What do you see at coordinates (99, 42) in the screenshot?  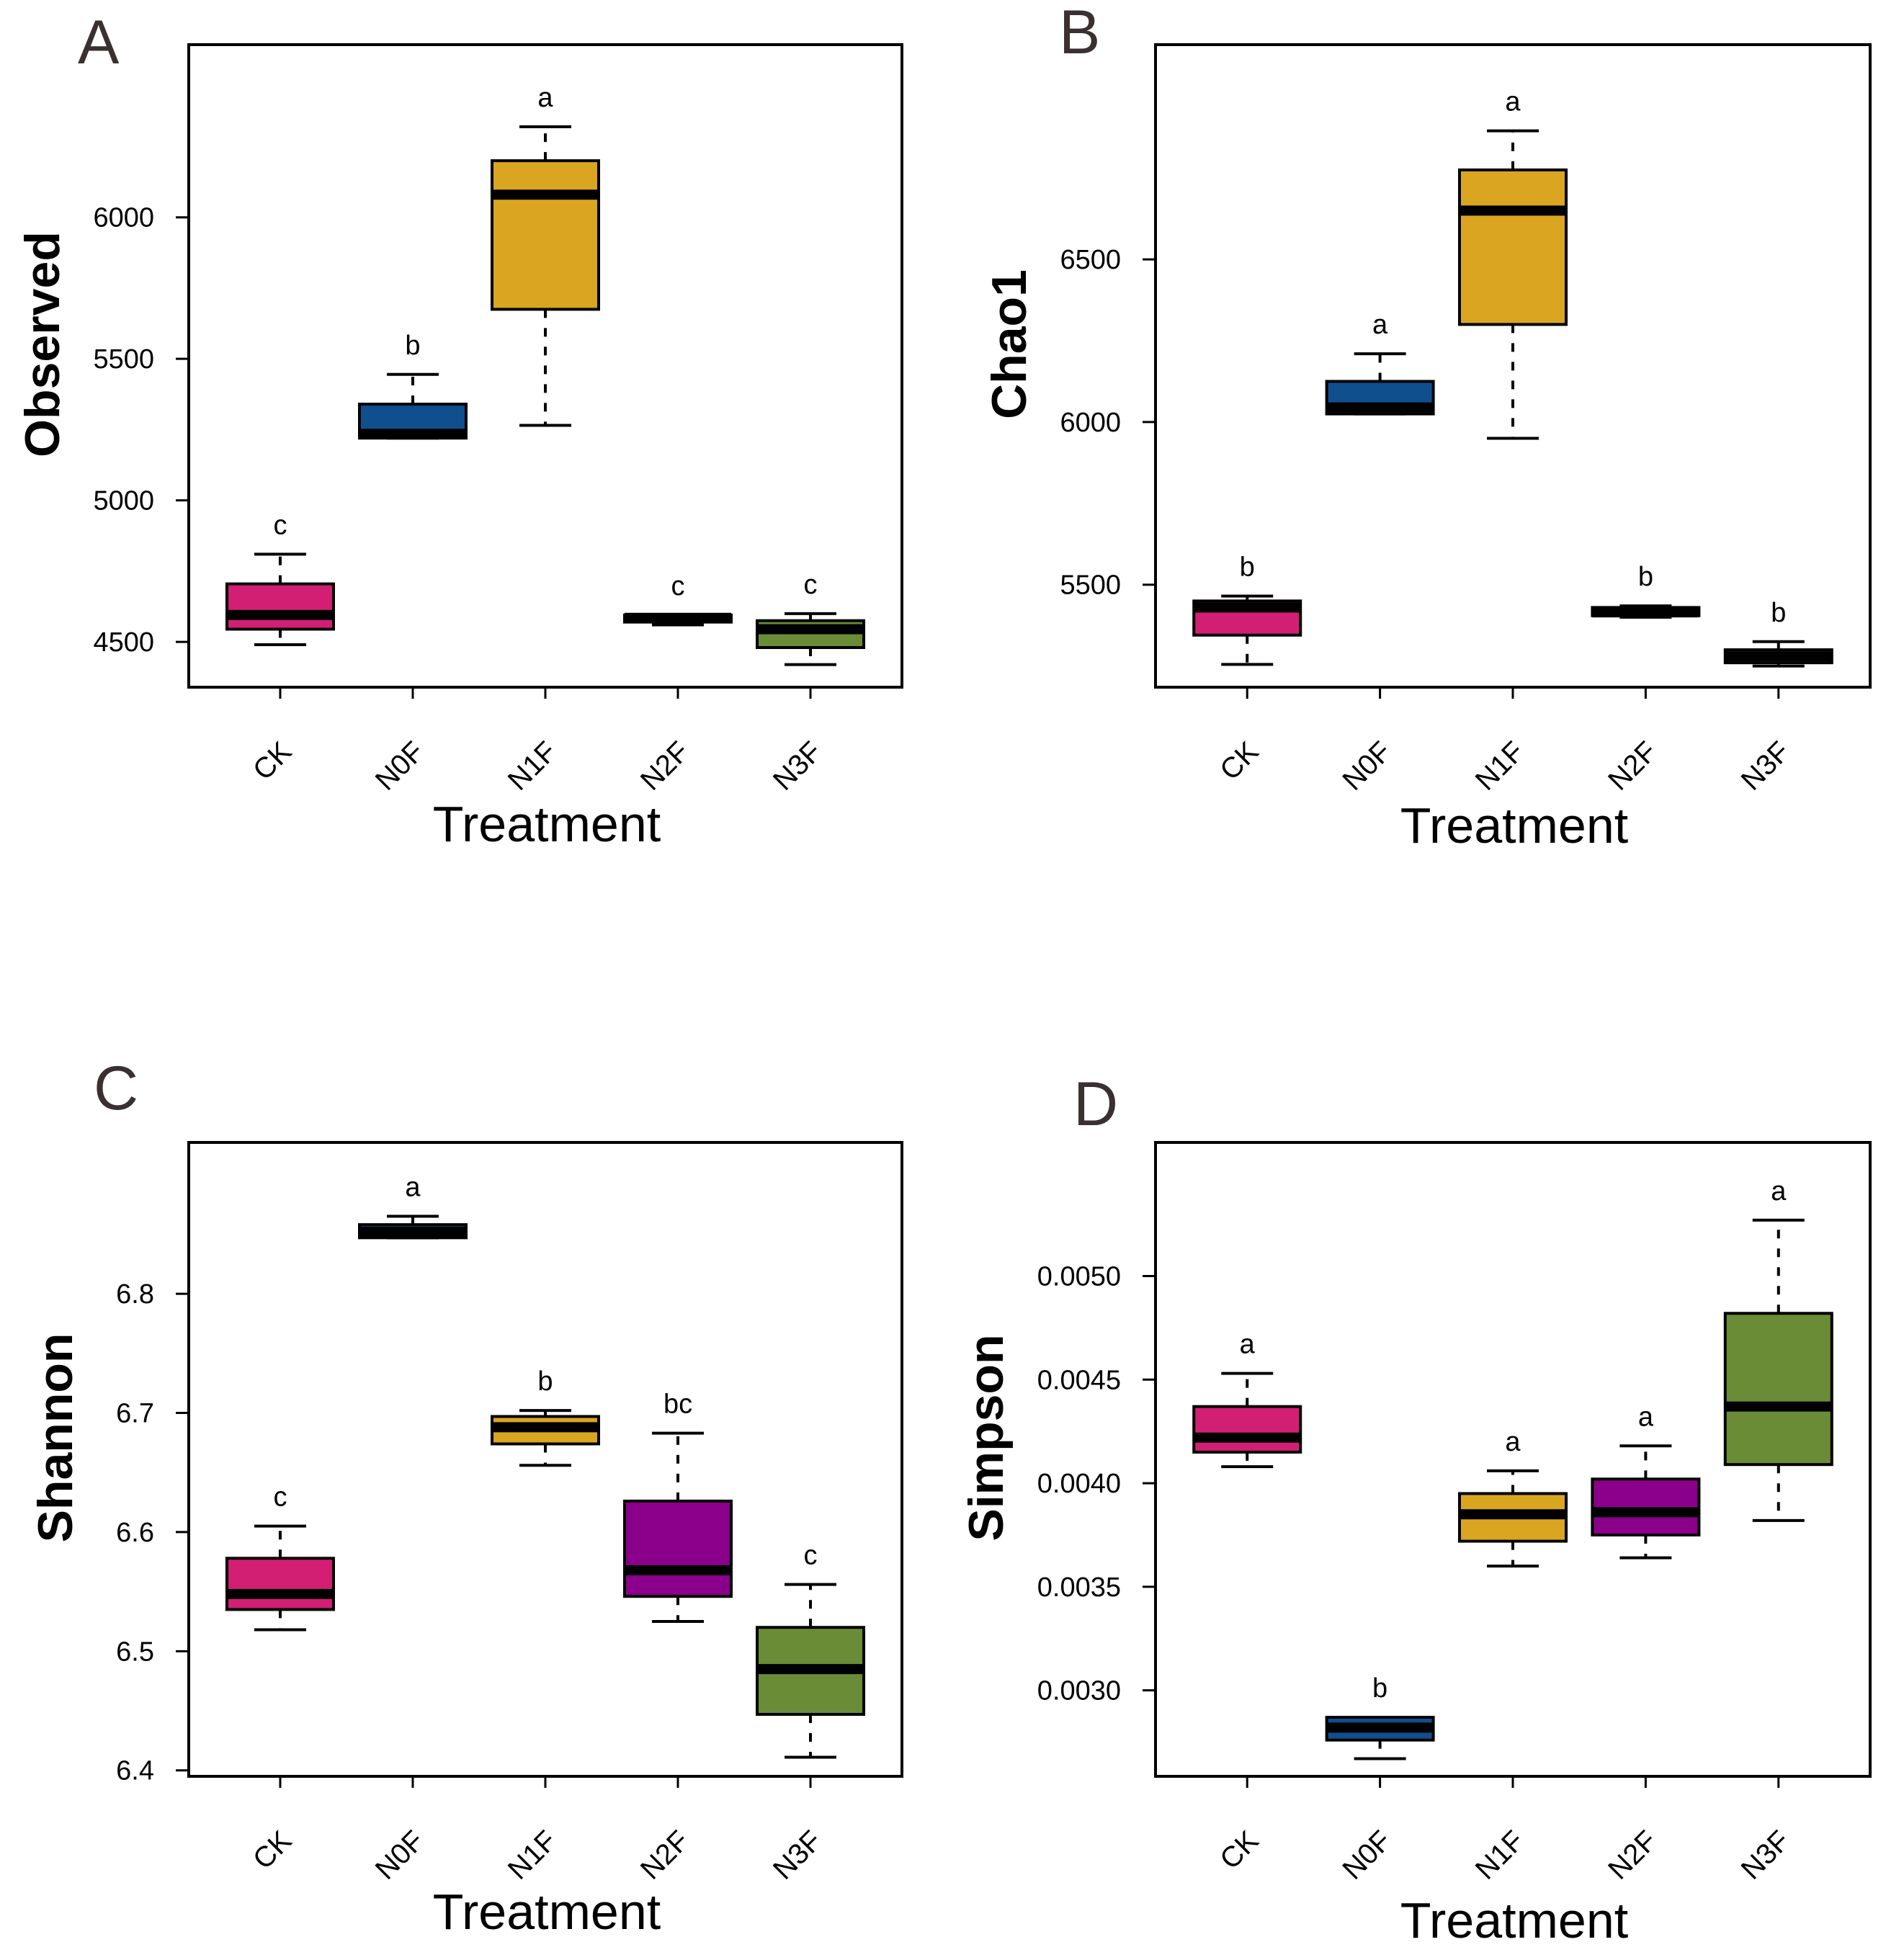 I see `panel-letter: A` at bounding box center [99, 42].